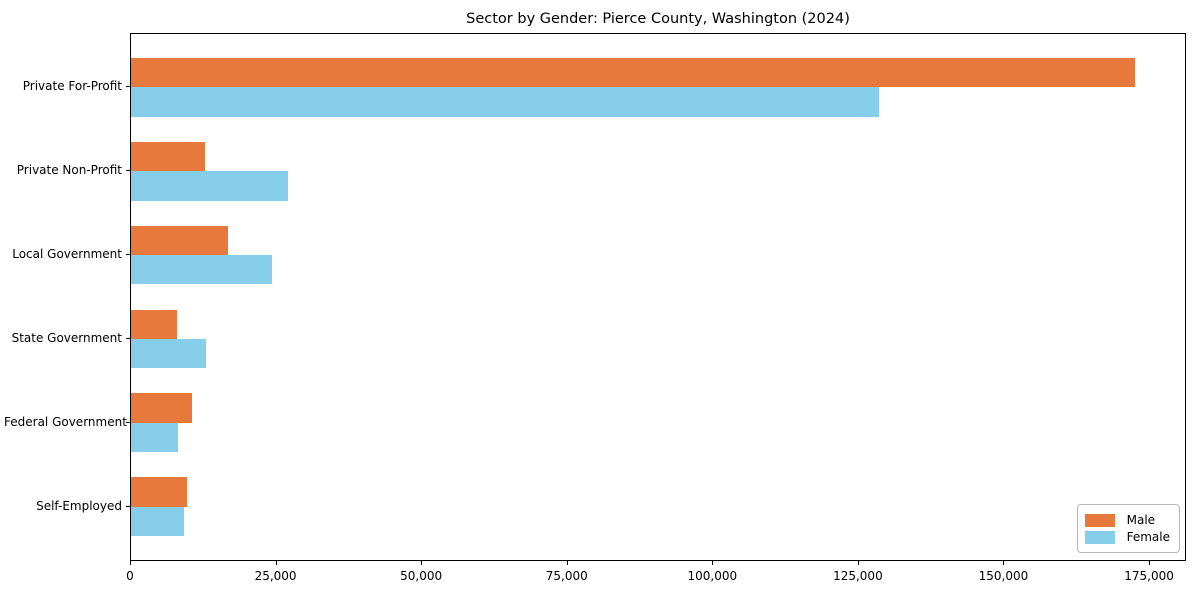  What do you see at coordinates (712, 576) in the screenshot?
I see `xtick-label-100000: 100,000` at bounding box center [712, 576].